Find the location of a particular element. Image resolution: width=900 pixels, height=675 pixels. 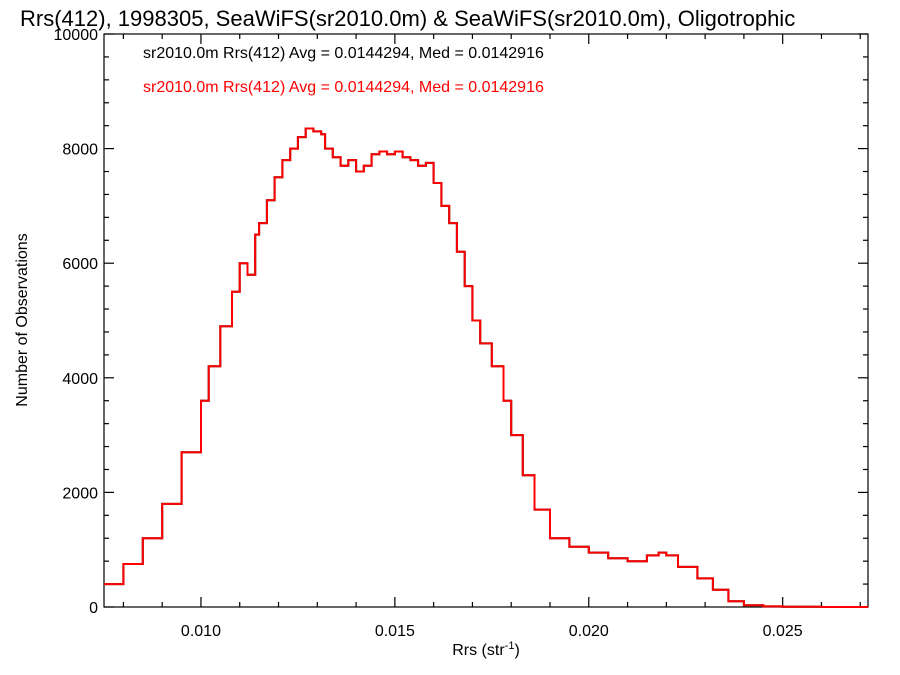

x-tick-label: 0.010 is located at coordinates (201, 631).